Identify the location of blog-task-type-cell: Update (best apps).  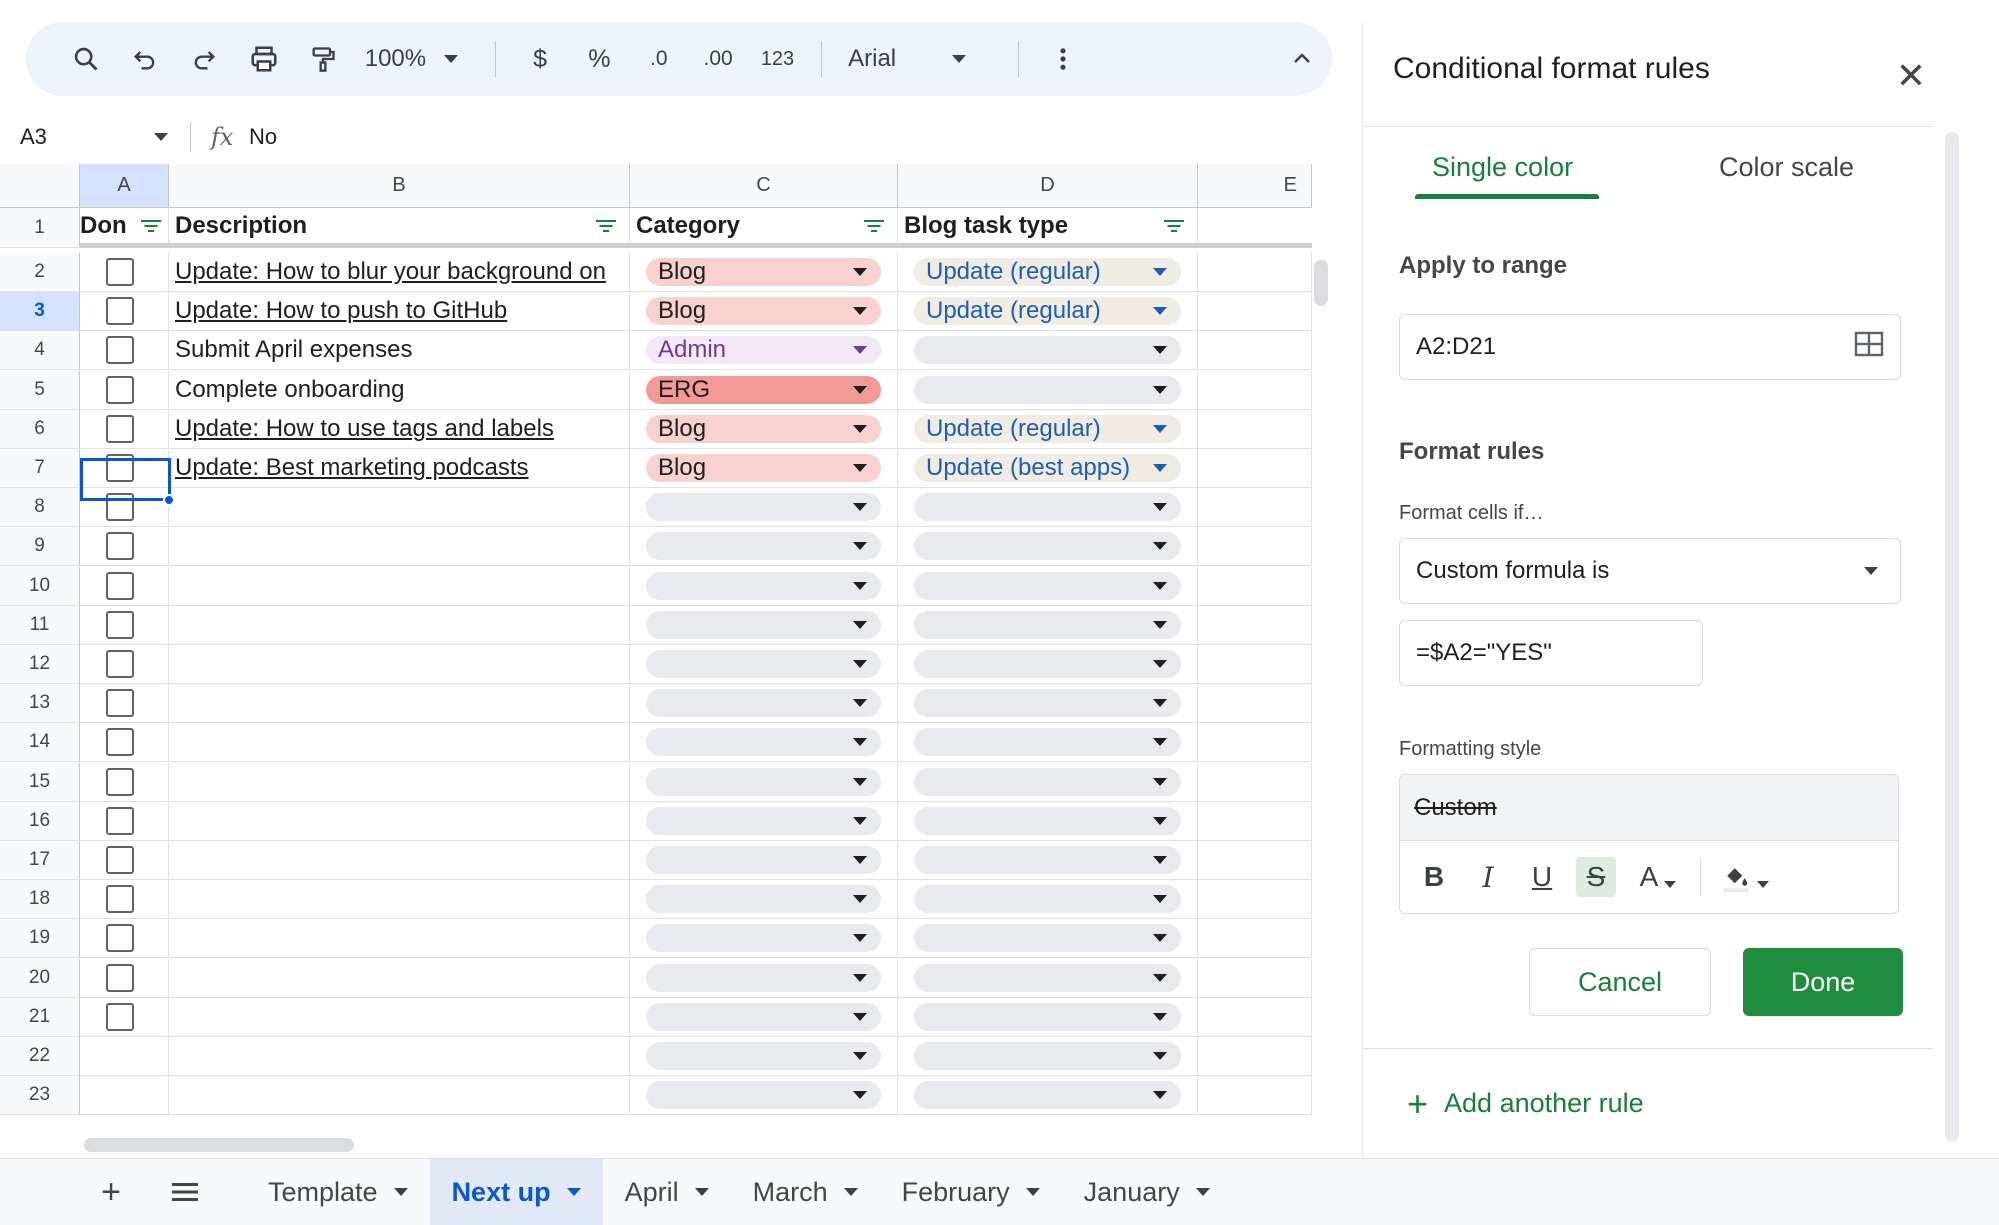
(1048, 468).